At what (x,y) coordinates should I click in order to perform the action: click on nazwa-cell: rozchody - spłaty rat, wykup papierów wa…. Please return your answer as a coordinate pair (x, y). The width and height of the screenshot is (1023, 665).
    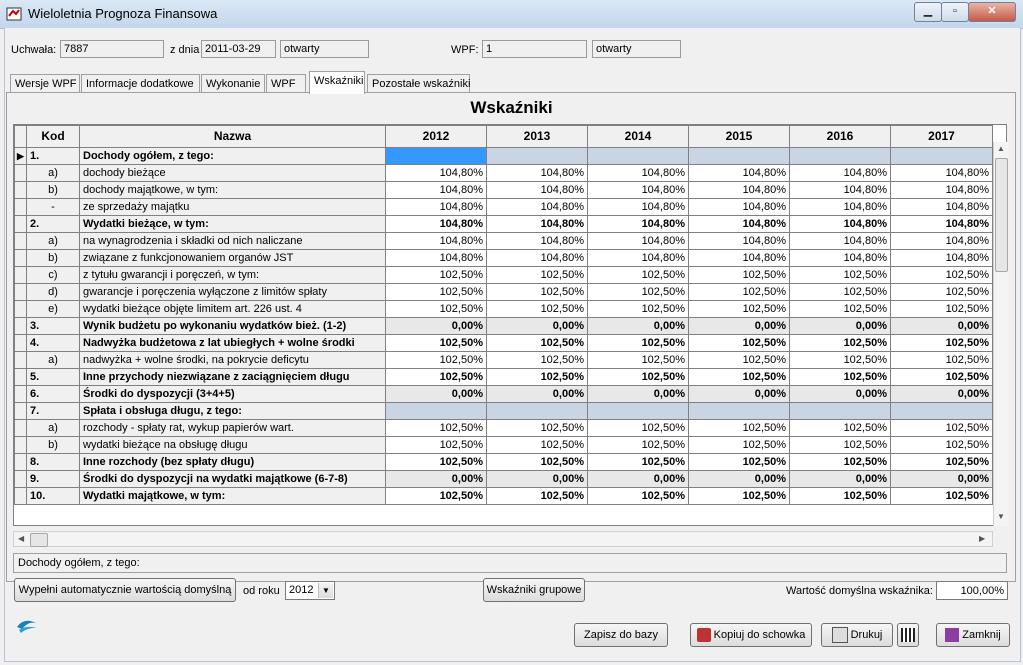
    Looking at the image, I should click on (232, 428).